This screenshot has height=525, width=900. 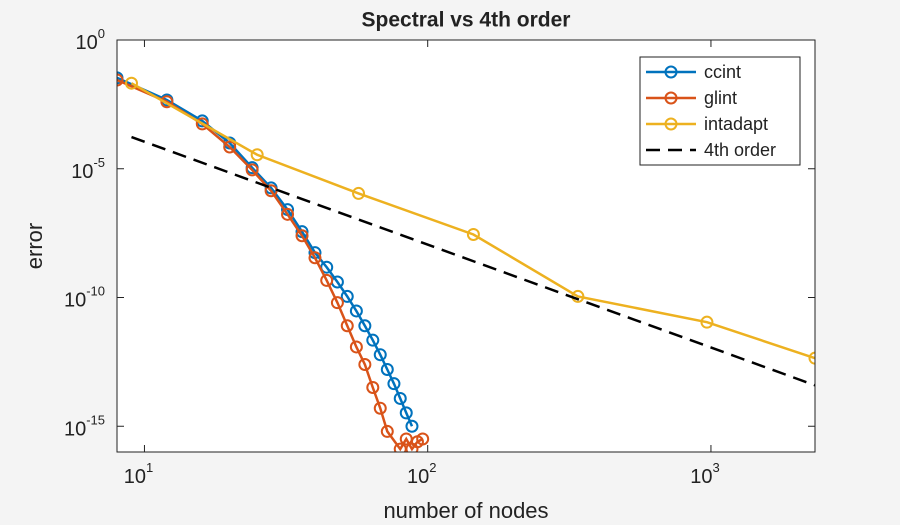 What do you see at coordinates (722, 72) in the screenshot?
I see `legend-label: ccint` at bounding box center [722, 72].